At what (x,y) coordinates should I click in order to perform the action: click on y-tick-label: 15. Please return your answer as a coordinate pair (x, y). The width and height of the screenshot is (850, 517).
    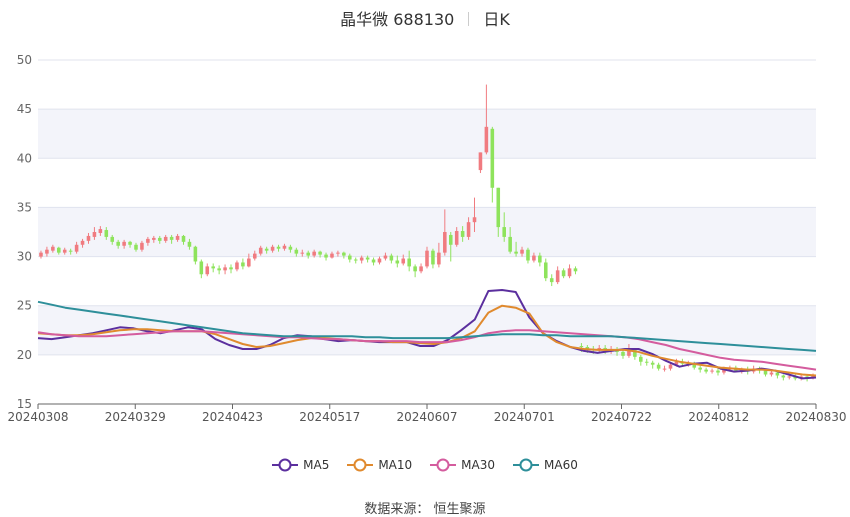
    Looking at the image, I should click on (24, 404).